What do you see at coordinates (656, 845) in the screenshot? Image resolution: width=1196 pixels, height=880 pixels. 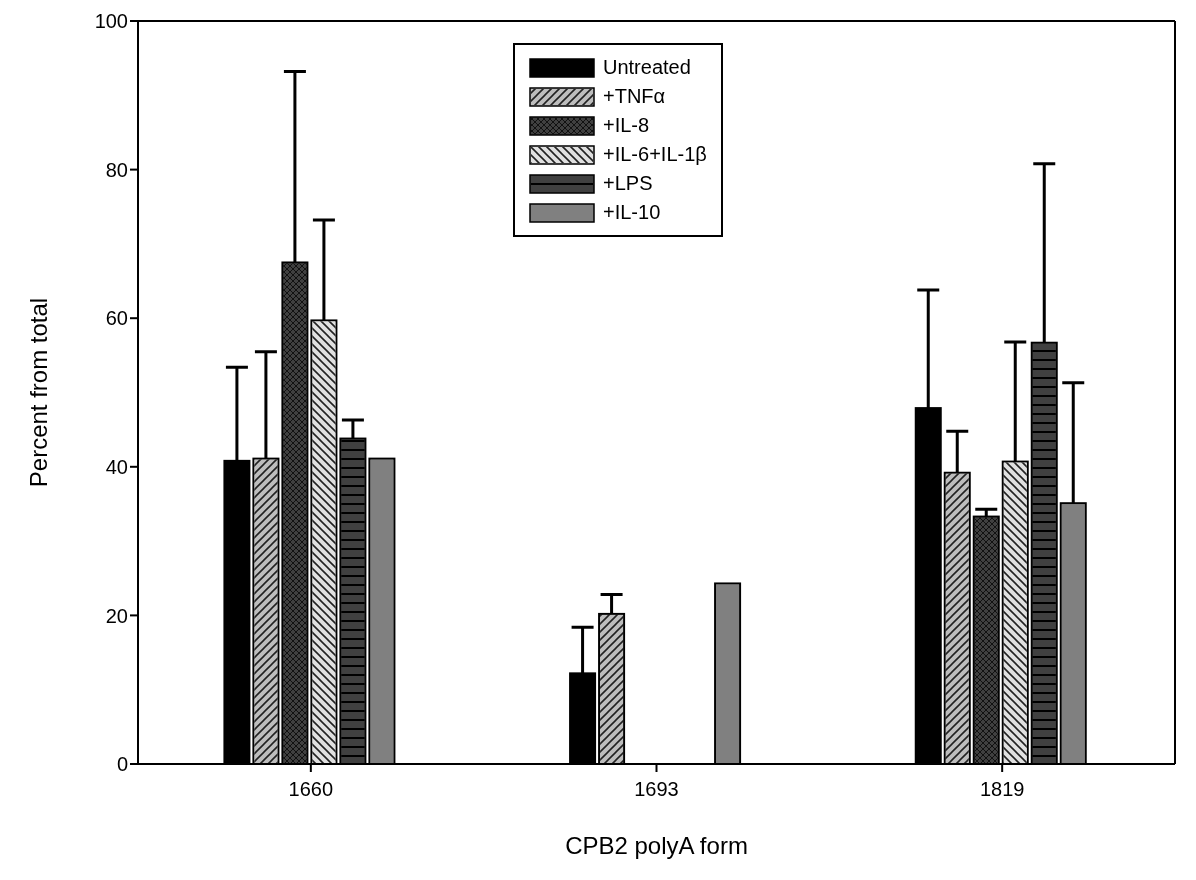 I see `x-axis-title: CPB2 polyA form` at bounding box center [656, 845].